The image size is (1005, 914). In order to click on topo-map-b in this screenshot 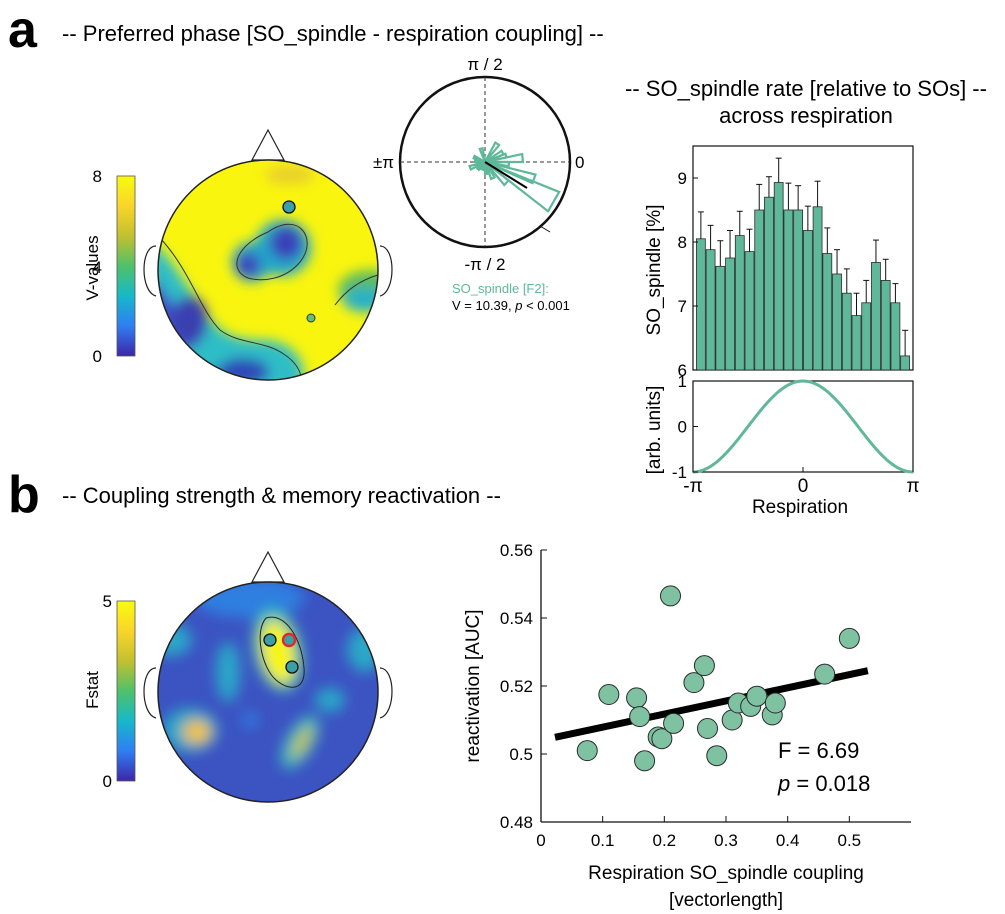, I will do `click(268, 676)`.